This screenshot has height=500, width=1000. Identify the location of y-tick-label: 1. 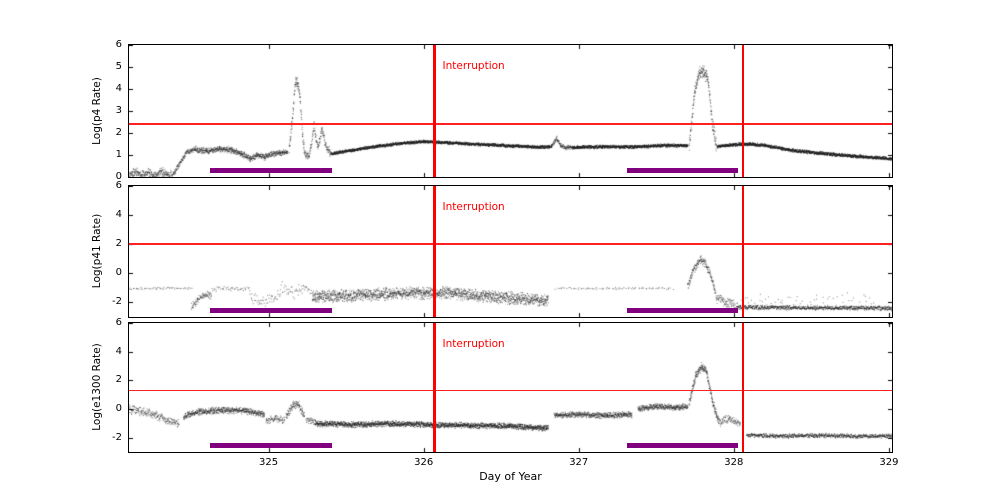
(118, 154).